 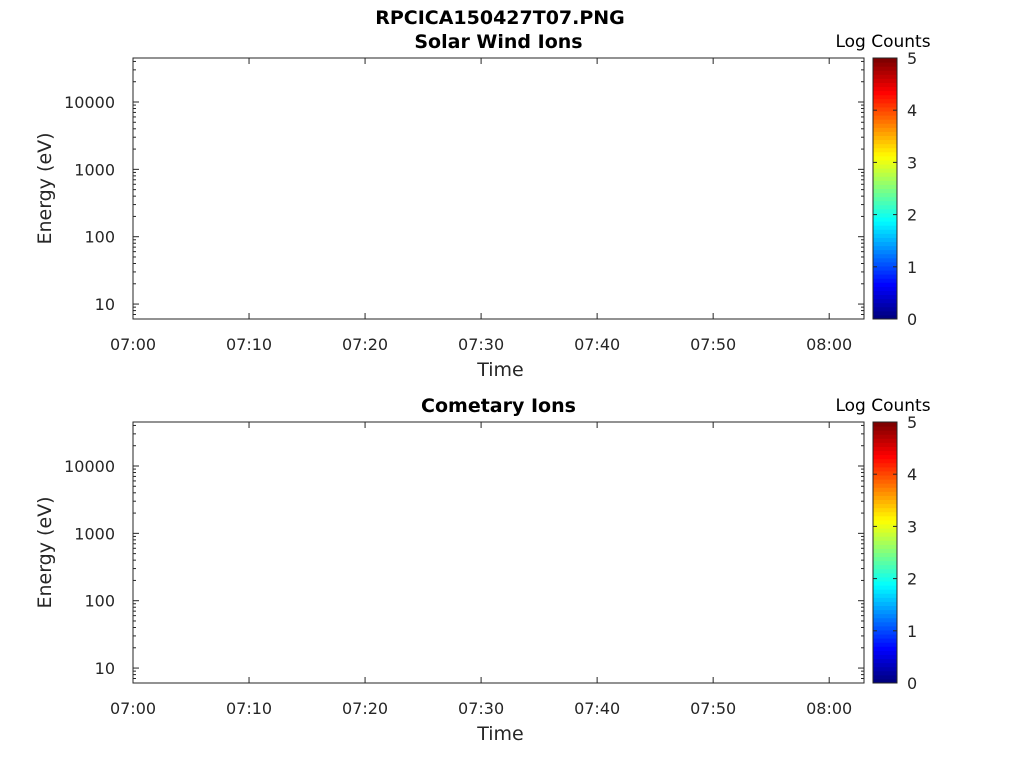 What do you see at coordinates (912, 58) in the screenshot?
I see `colorbar-tick-label: 5` at bounding box center [912, 58].